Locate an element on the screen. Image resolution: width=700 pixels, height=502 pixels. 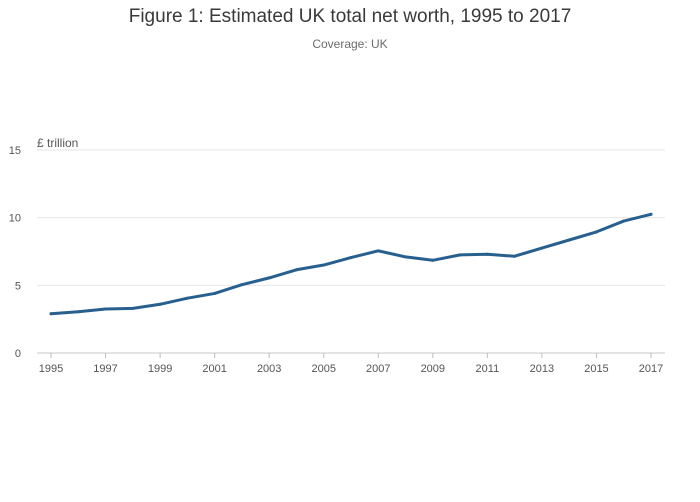
chart-subtitle: Coverage: UK is located at coordinates (350, 44).